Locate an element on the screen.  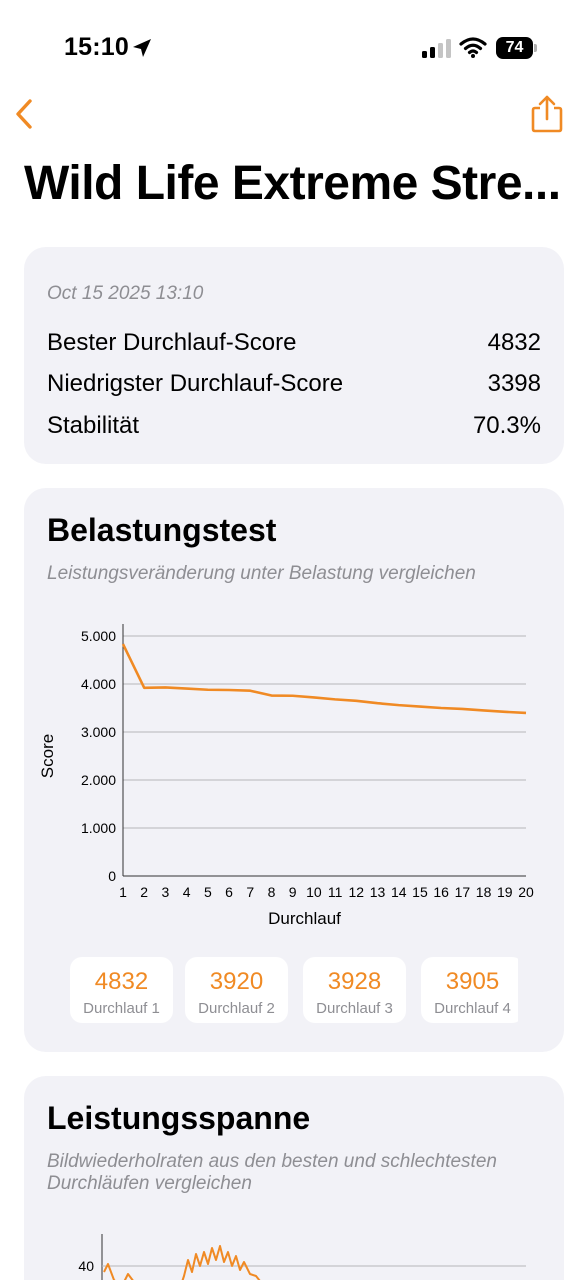
lowest-run-value: 3398 is located at coordinates (514, 383).